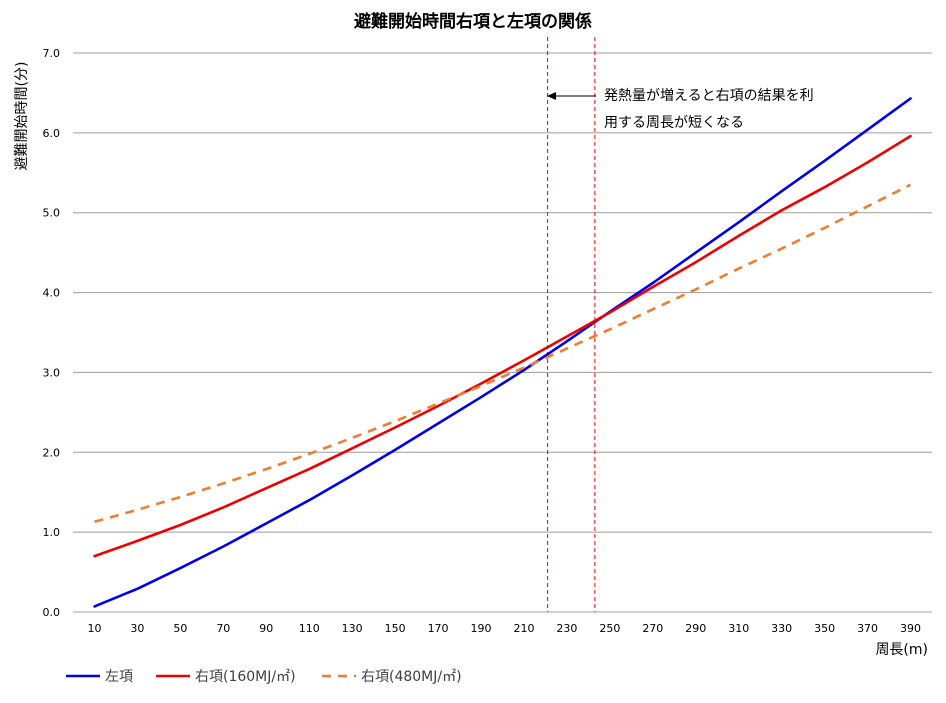 The image size is (946, 703). Describe the element at coordinates (94, 628) in the screenshot. I see `x-tick-label: 10` at that location.